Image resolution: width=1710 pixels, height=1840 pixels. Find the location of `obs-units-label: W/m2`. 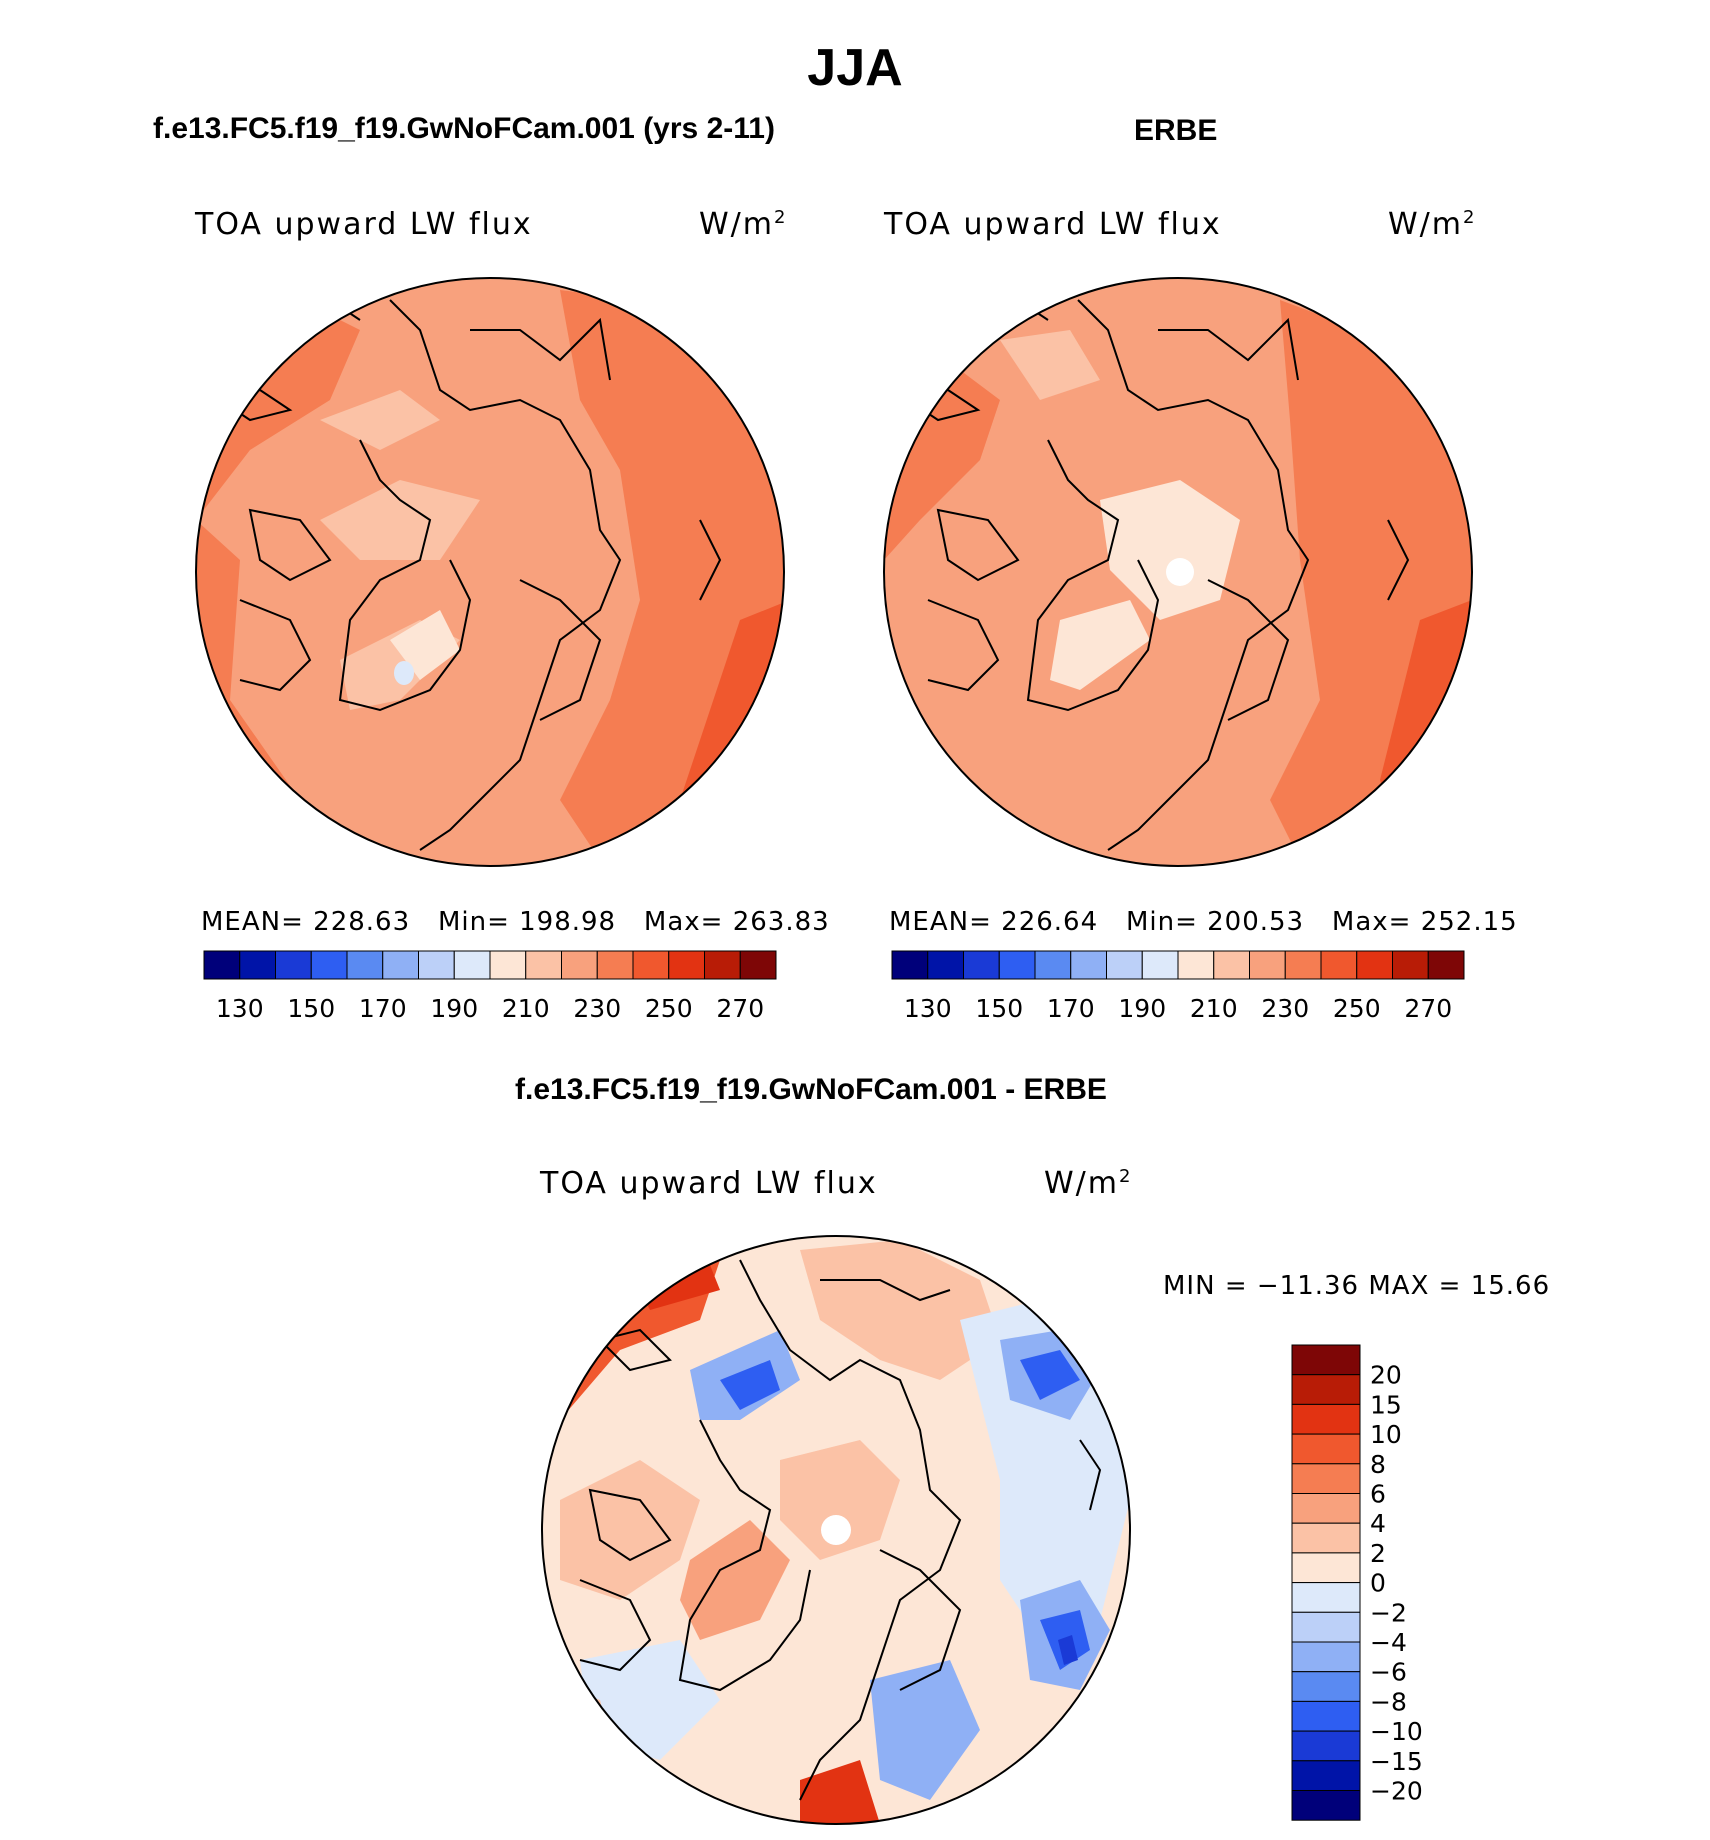

obs-units-label: W/m2 is located at coordinates (1432, 224).